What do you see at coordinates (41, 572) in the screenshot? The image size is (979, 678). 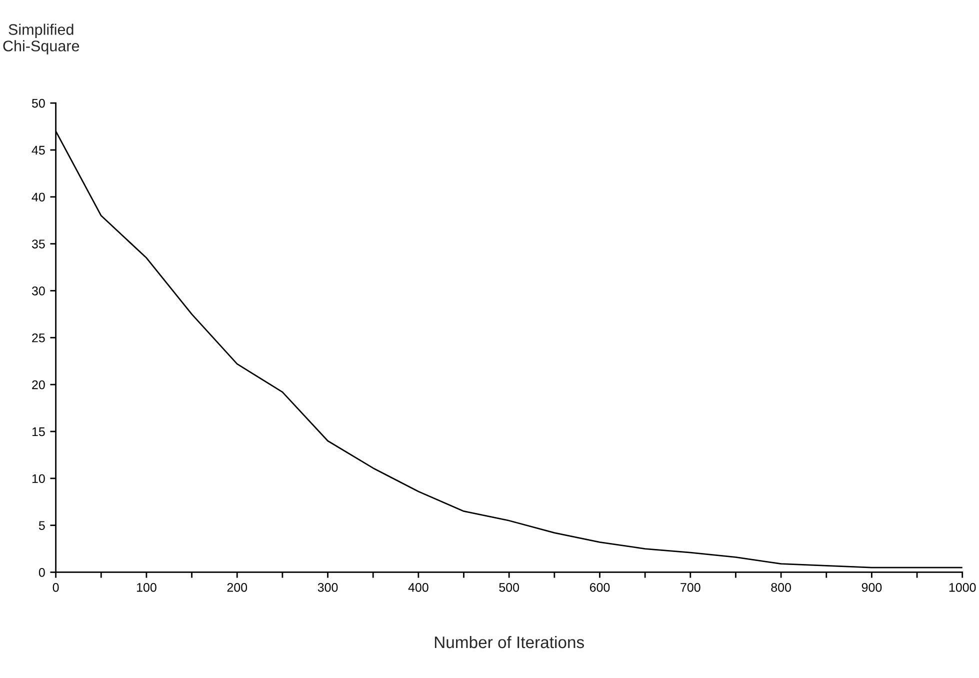 I see `y-tick-label: 0` at bounding box center [41, 572].